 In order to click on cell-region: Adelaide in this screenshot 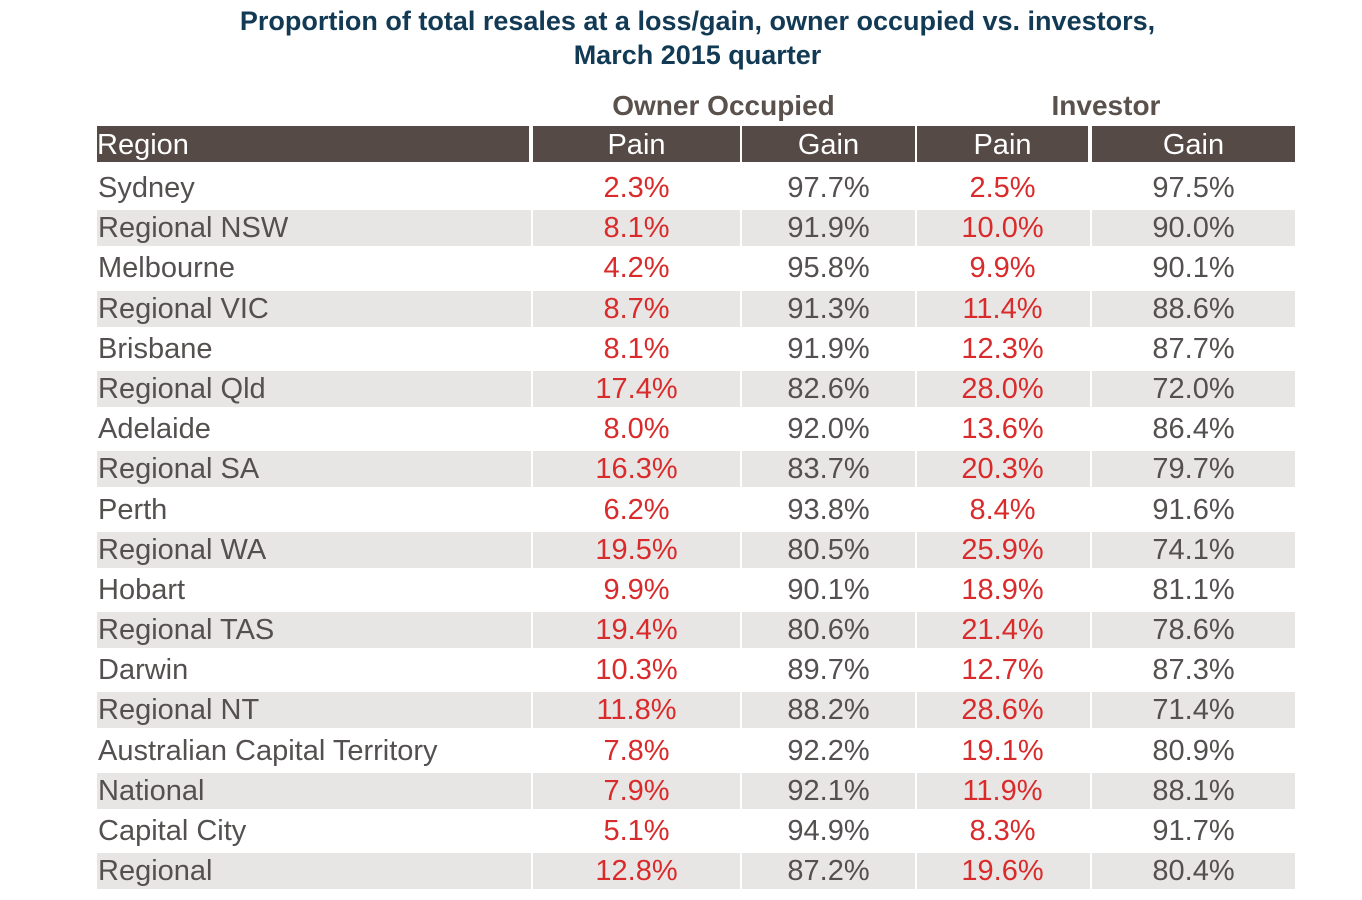, I will do `click(154, 429)`.